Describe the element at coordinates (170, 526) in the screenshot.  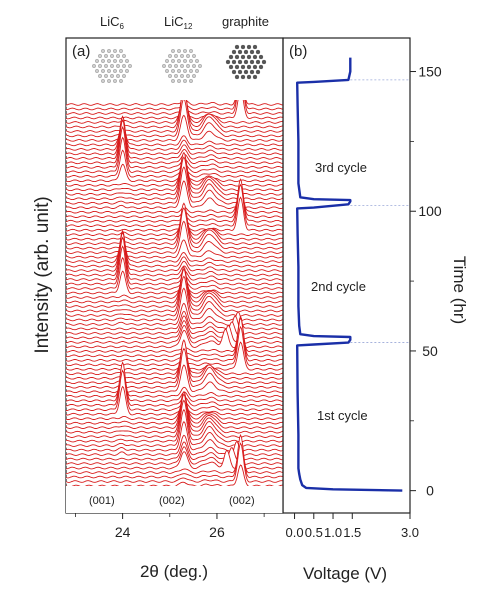
I see `panel-a-x-axis: 24 26` at that location.